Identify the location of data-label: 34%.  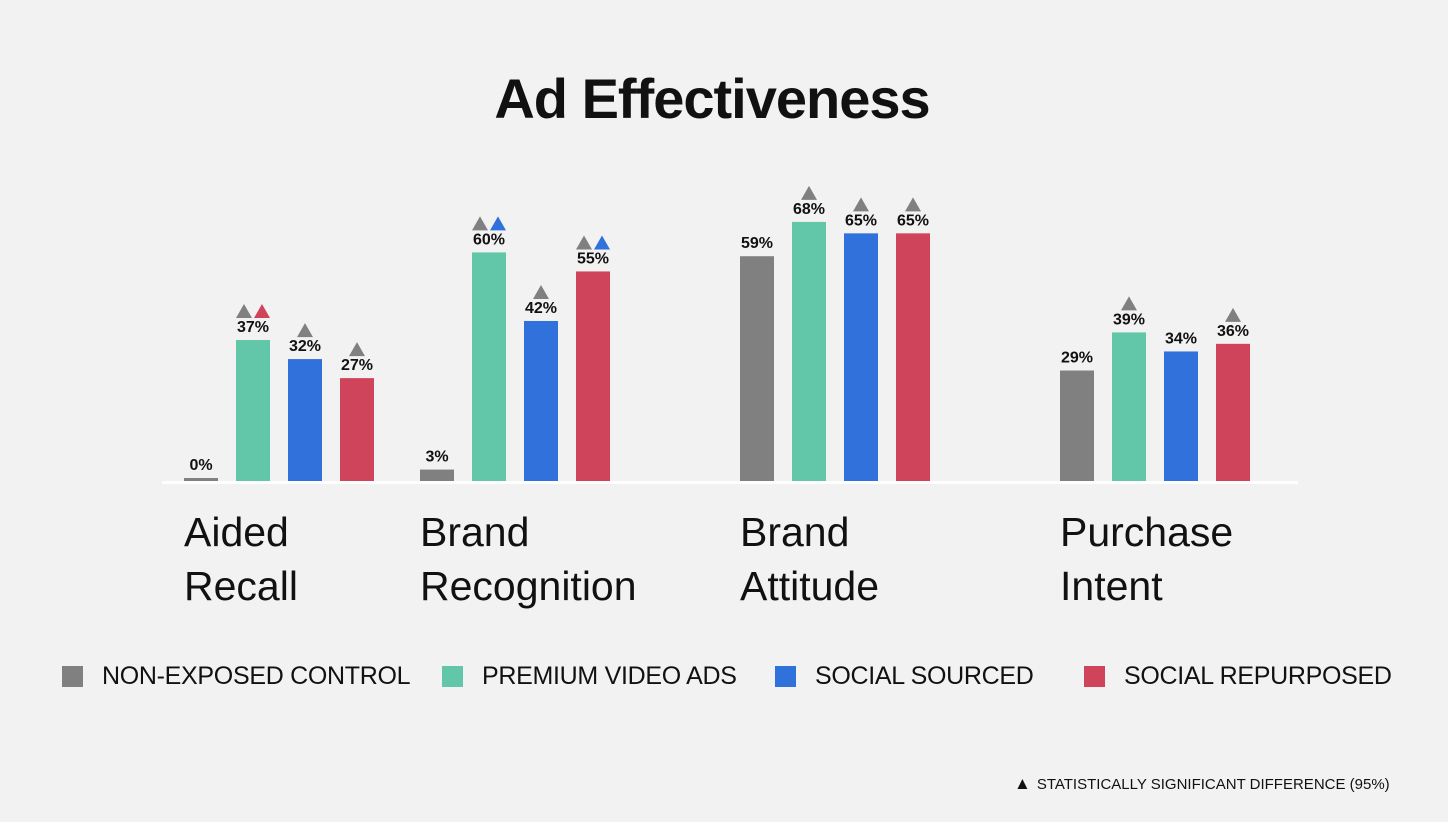
(1181, 338).